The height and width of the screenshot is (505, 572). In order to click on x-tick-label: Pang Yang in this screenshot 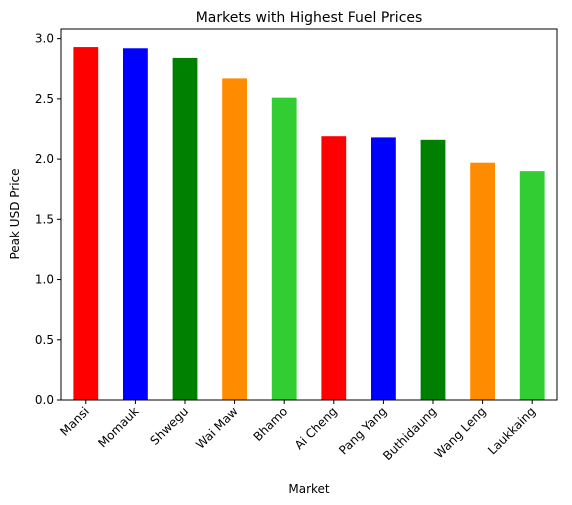, I will do `click(362, 430)`.